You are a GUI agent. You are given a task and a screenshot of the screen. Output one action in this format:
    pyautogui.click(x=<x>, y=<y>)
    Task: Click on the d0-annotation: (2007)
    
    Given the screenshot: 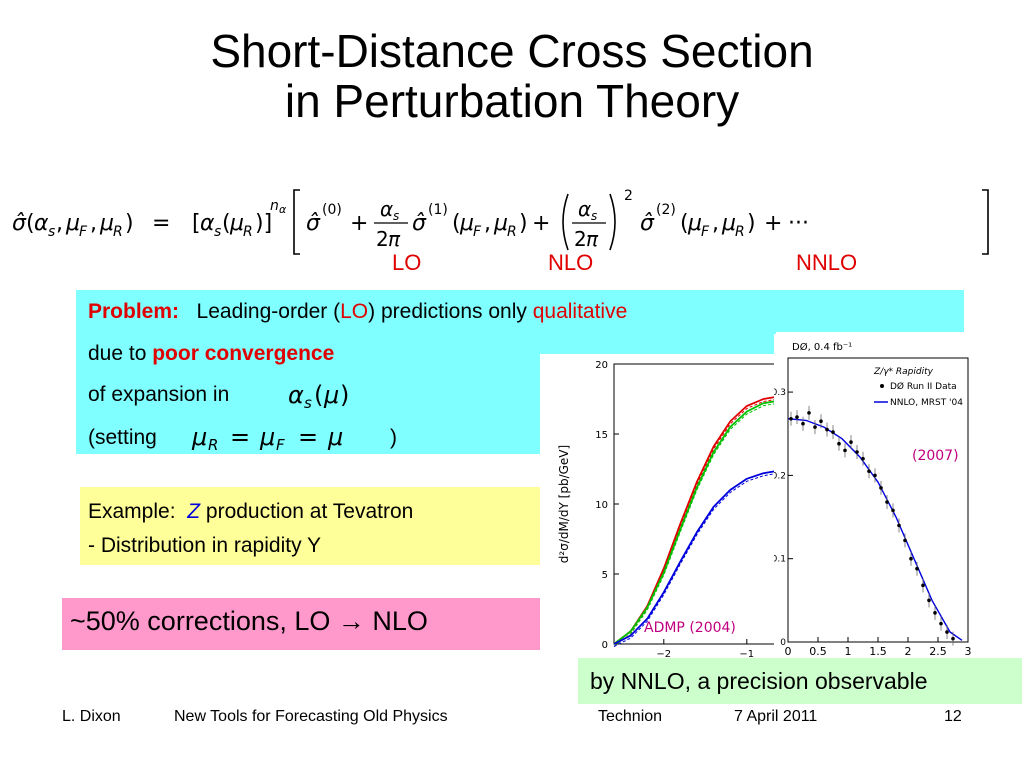 What is the action you would take?
    pyautogui.click(x=935, y=456)
    